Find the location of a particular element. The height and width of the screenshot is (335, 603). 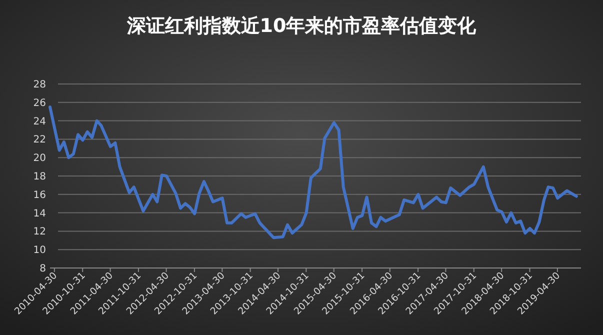

y-tick-label: 28 is located at coordinates (39, 85).